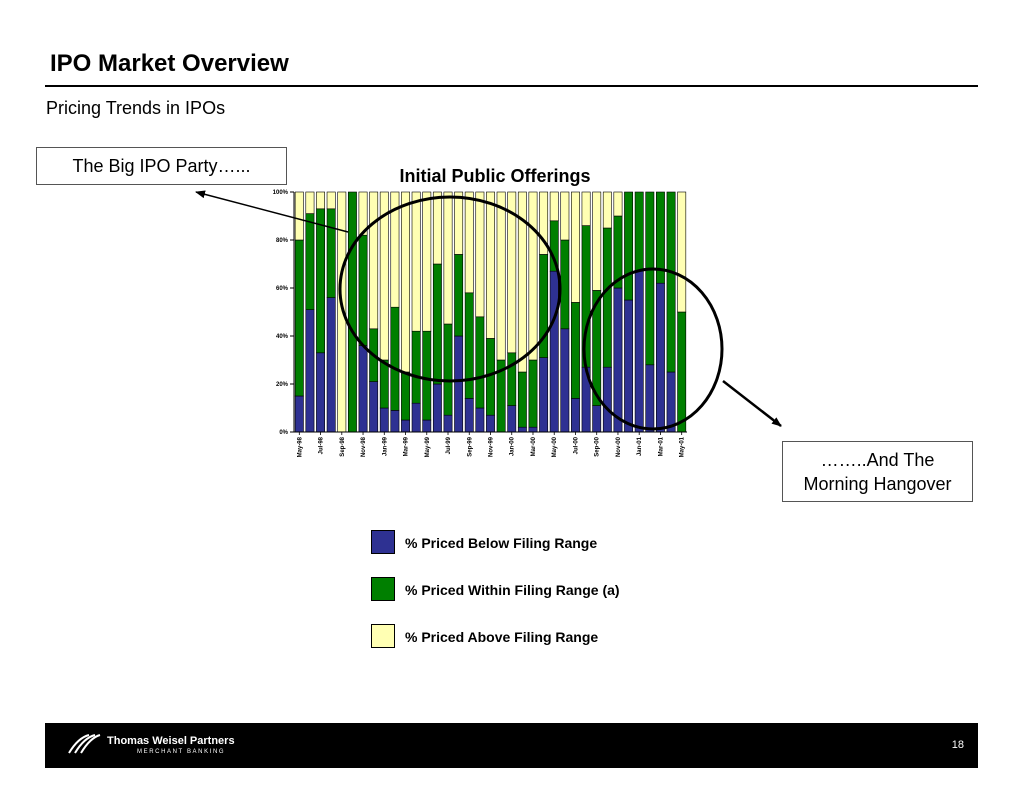 The height and width of the screenshot is (791, 1024). I want to click on title-rule, so click(511, 86).